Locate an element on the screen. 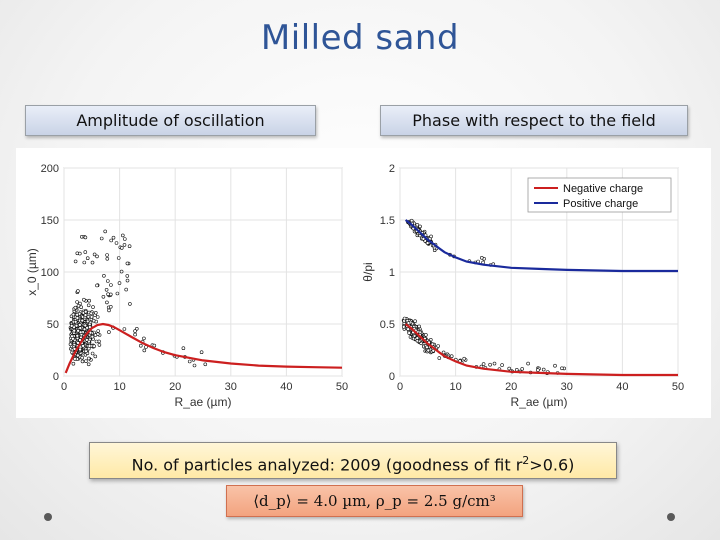  y-tick-label: 100 is located at coordinates (50, 273).